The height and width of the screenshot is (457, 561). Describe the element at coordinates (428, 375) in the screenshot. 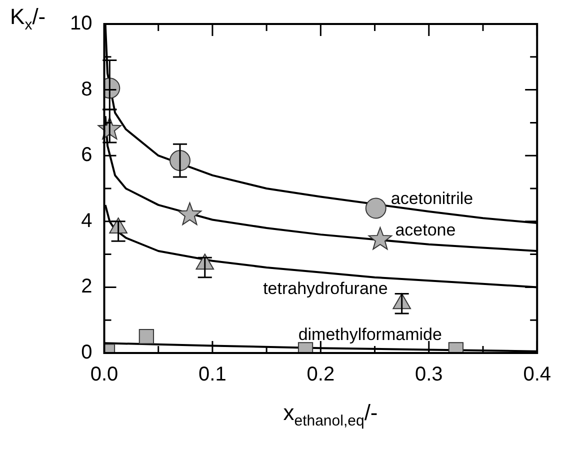

I see `x-tick-label: 0.3` at that location.